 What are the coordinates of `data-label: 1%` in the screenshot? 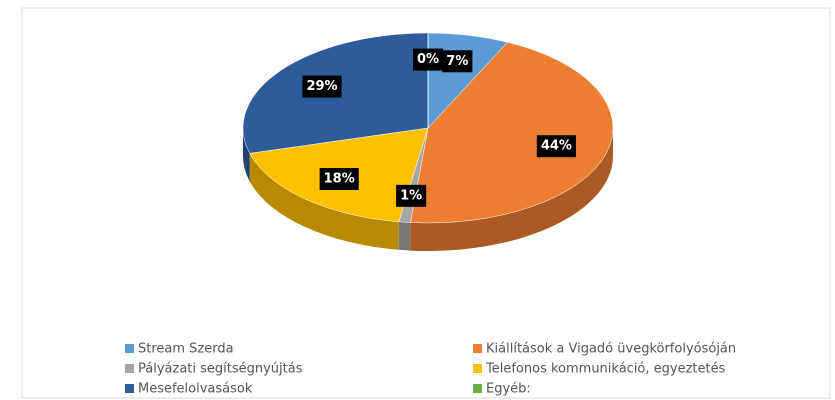 It's located at (411, 195).